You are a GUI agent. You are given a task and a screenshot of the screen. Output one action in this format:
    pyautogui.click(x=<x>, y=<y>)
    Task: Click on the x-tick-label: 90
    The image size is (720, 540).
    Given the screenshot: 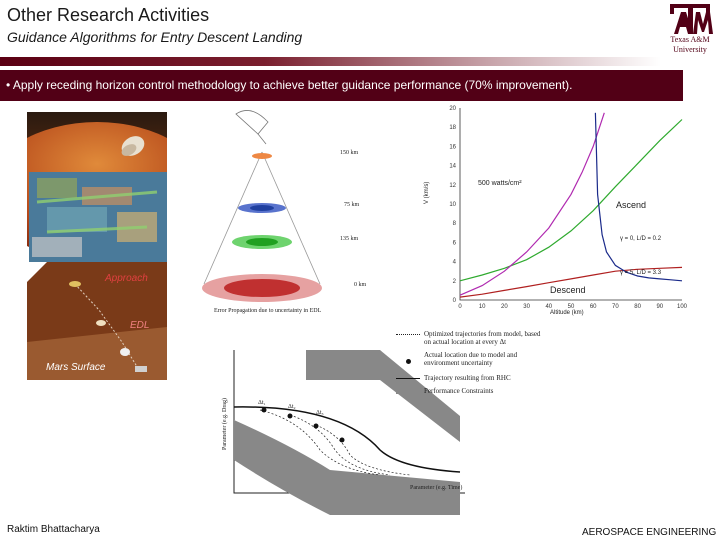 What is the action you would take?
    pyautogui.click(x=659, y=307)
    